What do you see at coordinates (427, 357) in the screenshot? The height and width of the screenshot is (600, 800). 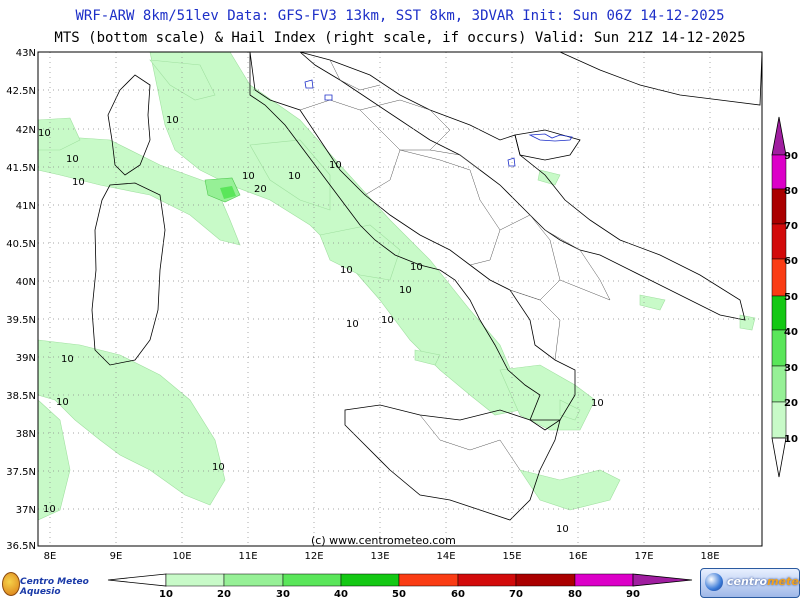 I see `mts-patch-aeolian` at bounding box center [427, 357].